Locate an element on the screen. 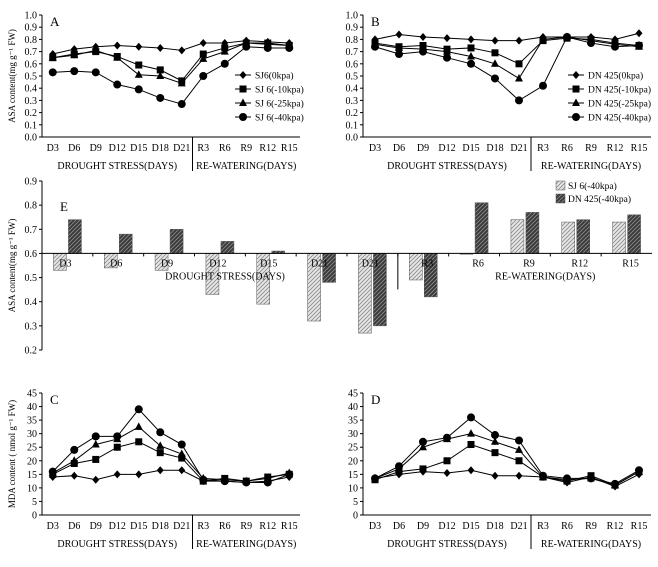 This screenshot has width=658, height=567. panel-c-ytick-label: 0 is located at coordinates (34, 516).